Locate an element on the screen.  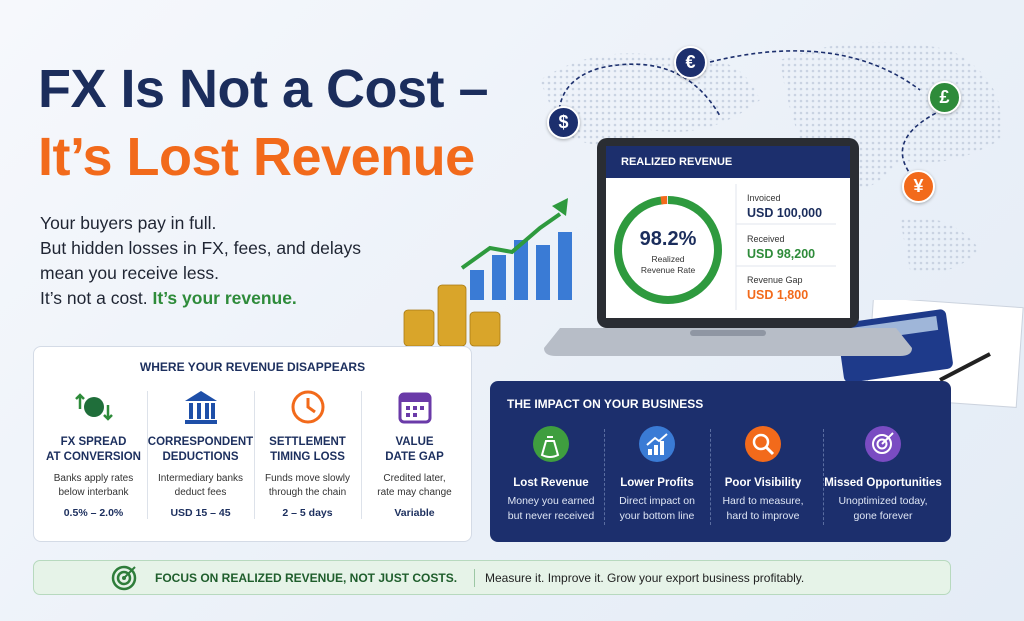
stat-label: Revenue Gap is located at coordinates (775, 280).